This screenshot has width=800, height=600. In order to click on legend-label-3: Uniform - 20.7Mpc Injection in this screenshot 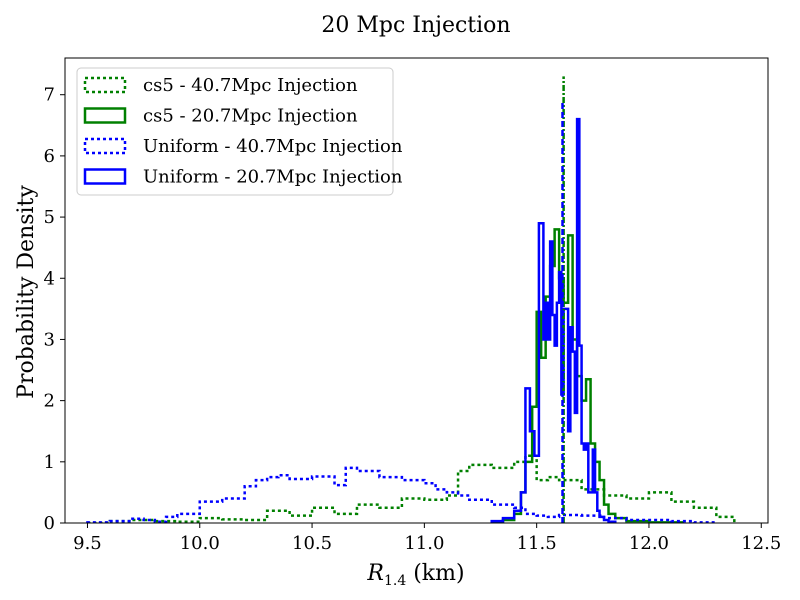, I will do `click(273, 177)`.